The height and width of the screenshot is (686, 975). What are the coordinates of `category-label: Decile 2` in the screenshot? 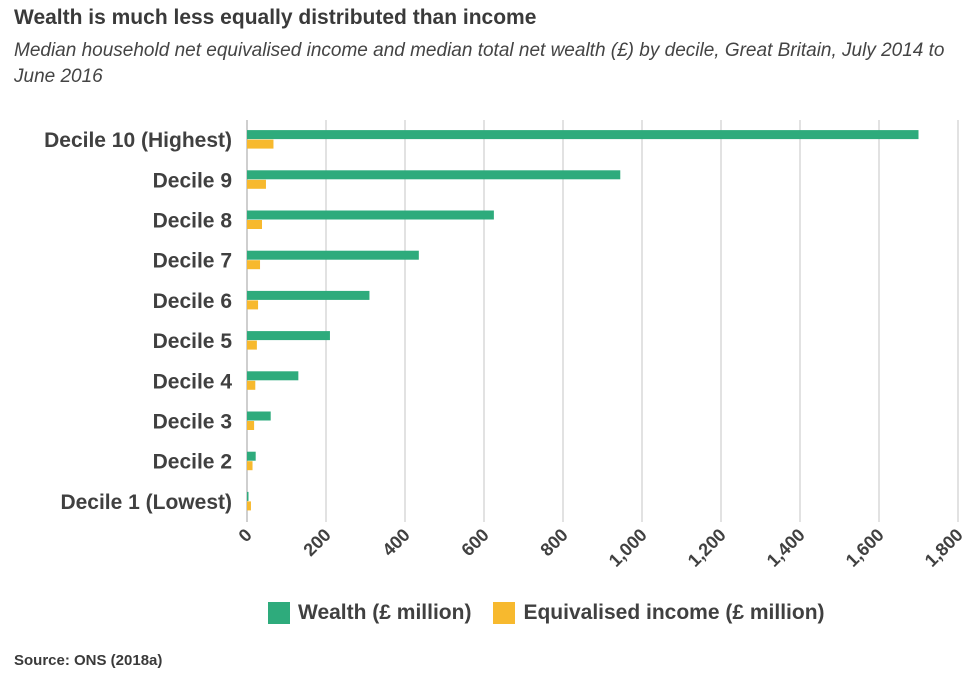 It's located at (192, 462).